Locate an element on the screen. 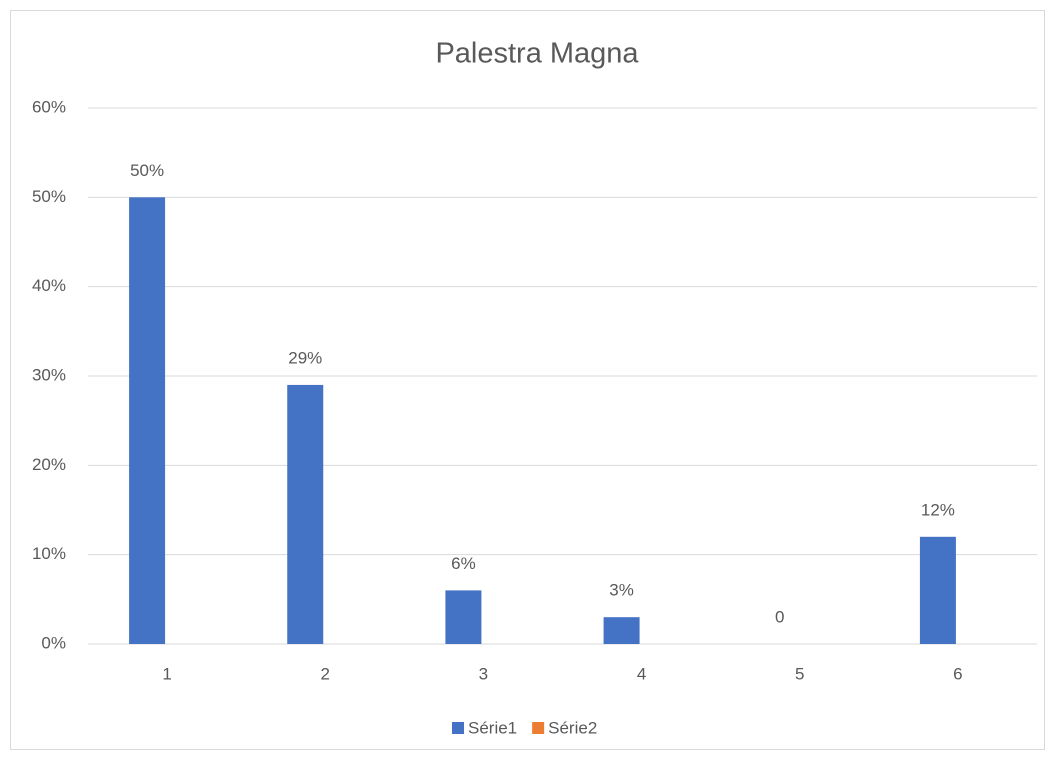  y-tick-label: 20% is located at coordinates (49, 464).